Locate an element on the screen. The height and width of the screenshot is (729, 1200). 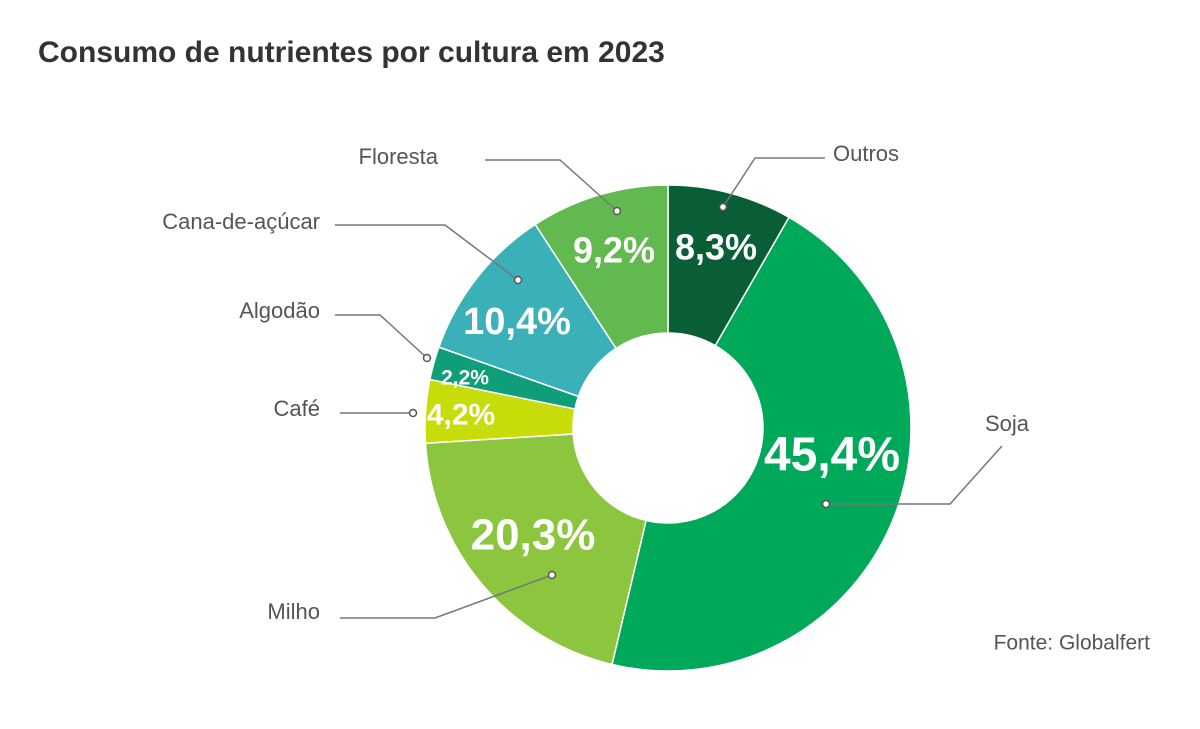
value-label: 10,4% is located at coordinates (517, 322).